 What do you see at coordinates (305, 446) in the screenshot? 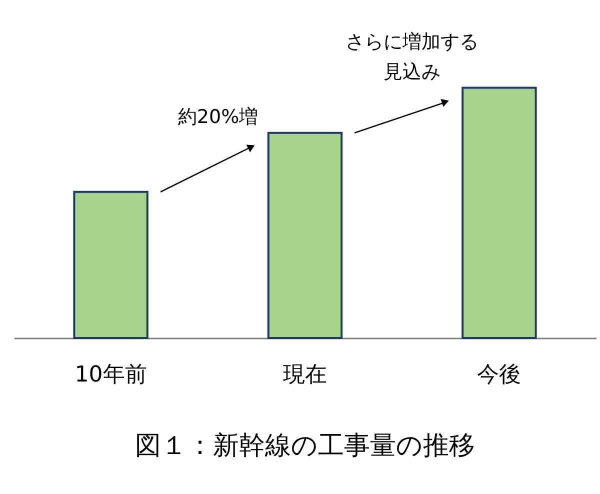
I see `text: 図１：新幹線の工事量の推移` at bounding box center [305, 446].